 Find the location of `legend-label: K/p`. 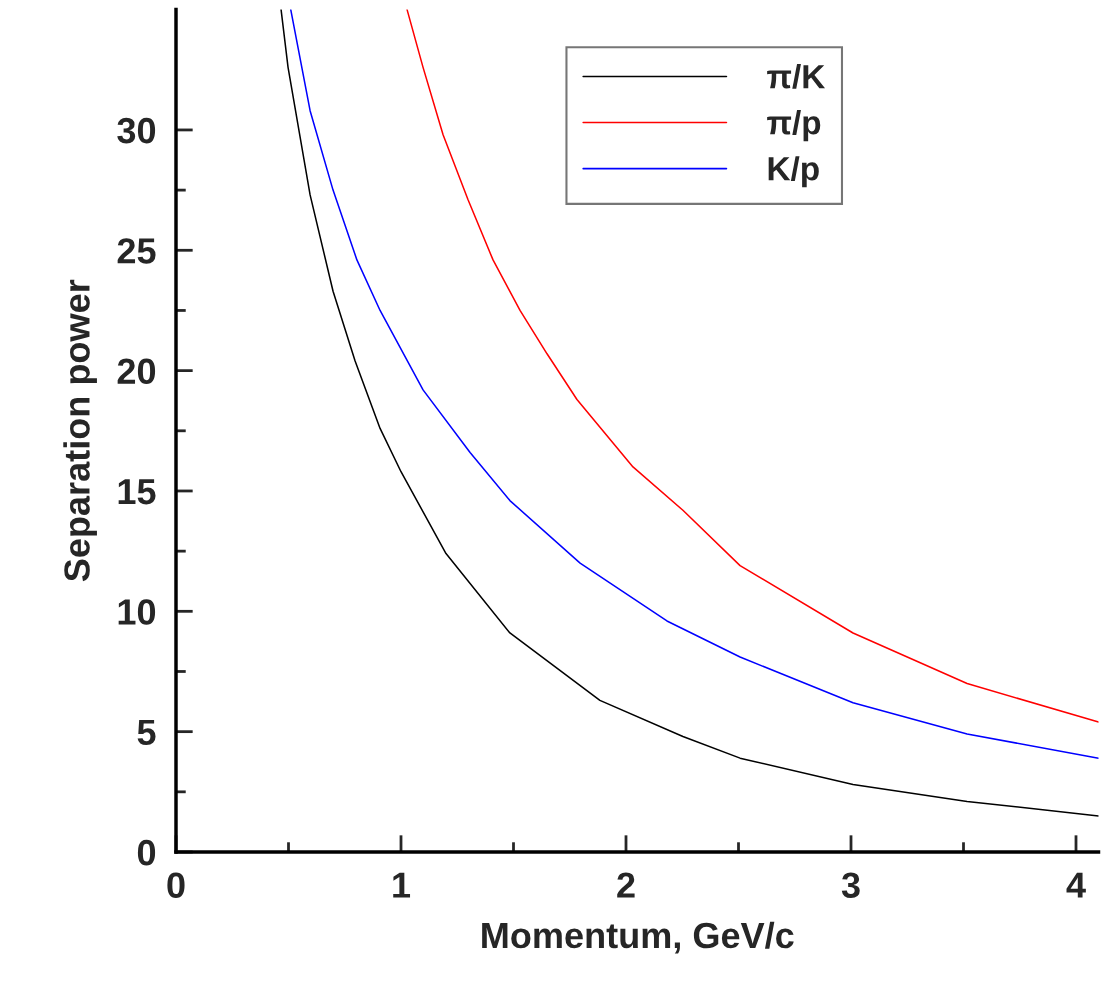

legend-label: K/p is located at coordinates (793, 172).